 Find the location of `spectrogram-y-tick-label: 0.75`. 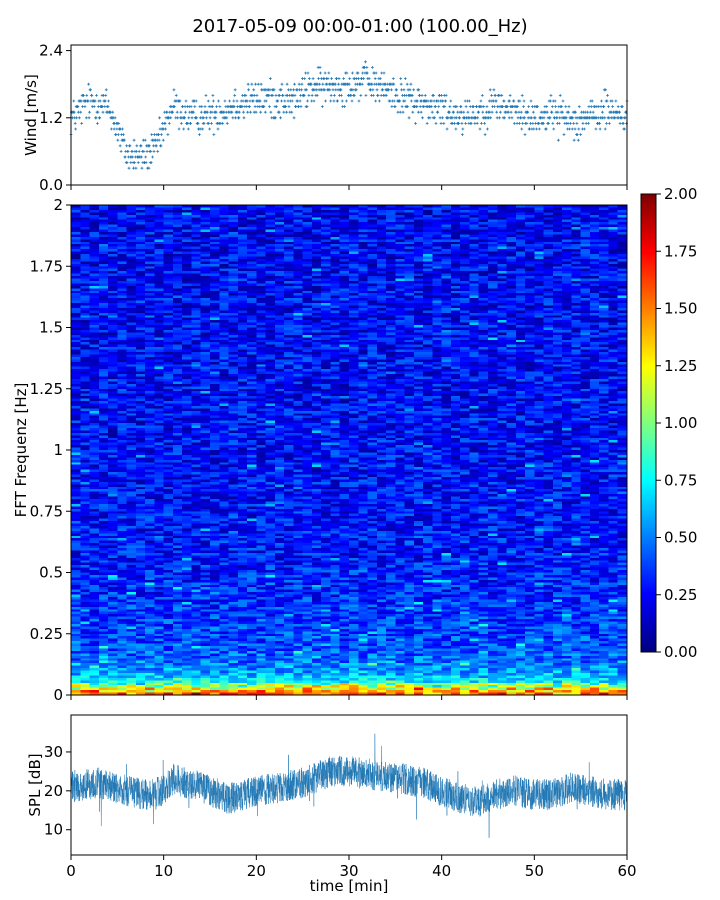

spectrogram-y-tick-label: 0.75 is located at coordinates (46, 511).